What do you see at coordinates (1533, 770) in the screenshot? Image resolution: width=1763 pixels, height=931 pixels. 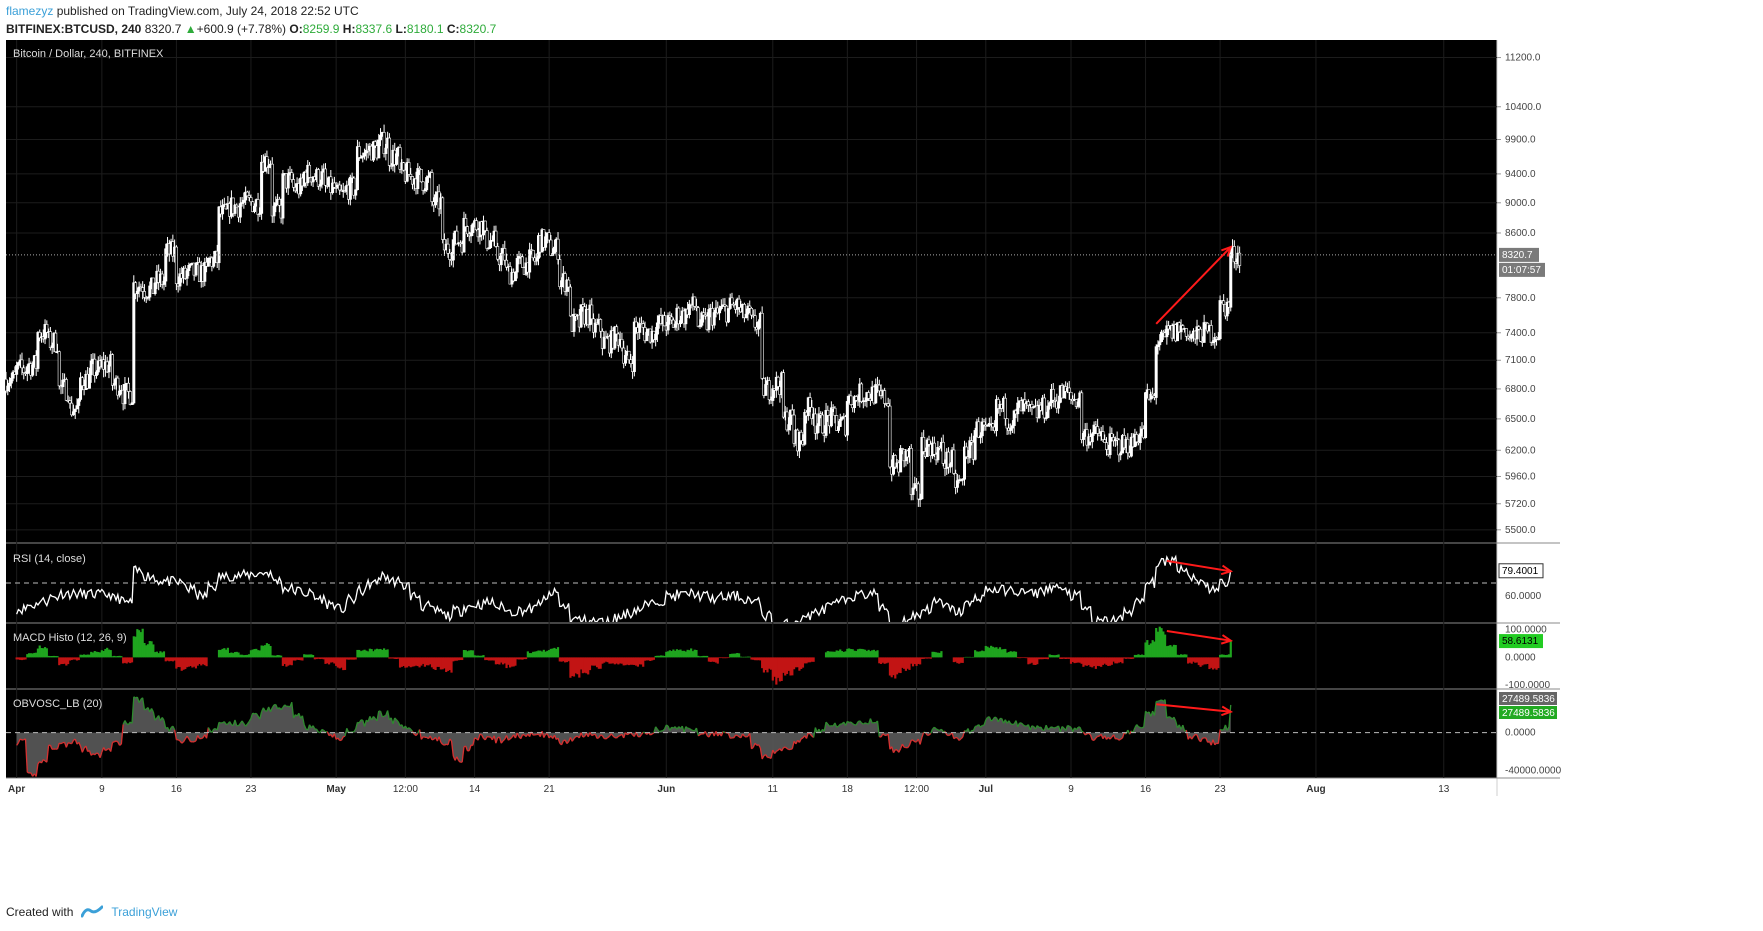 I see `obv-y-tick-label: -40000.0000` at bounding box center [1533, 770].